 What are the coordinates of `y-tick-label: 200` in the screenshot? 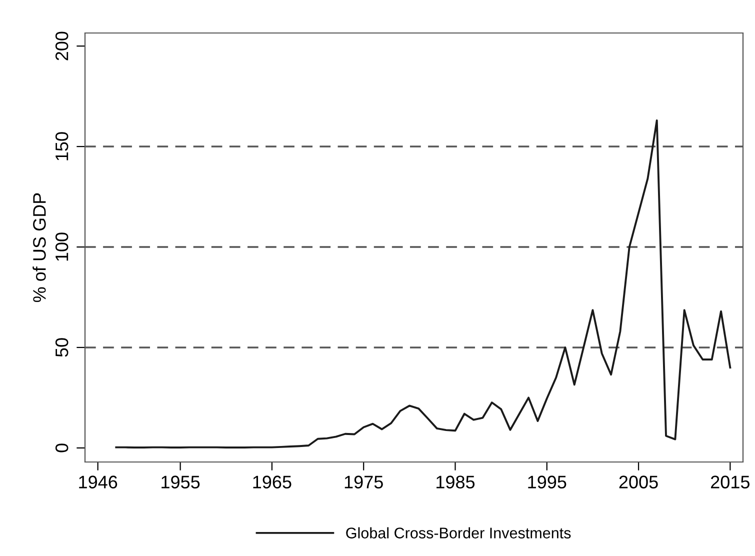 It's located at (61, 46).